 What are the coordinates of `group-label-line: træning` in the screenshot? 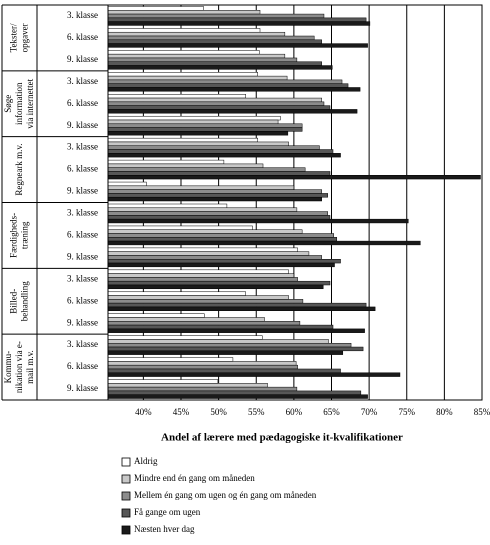 It's located at (25, 235).